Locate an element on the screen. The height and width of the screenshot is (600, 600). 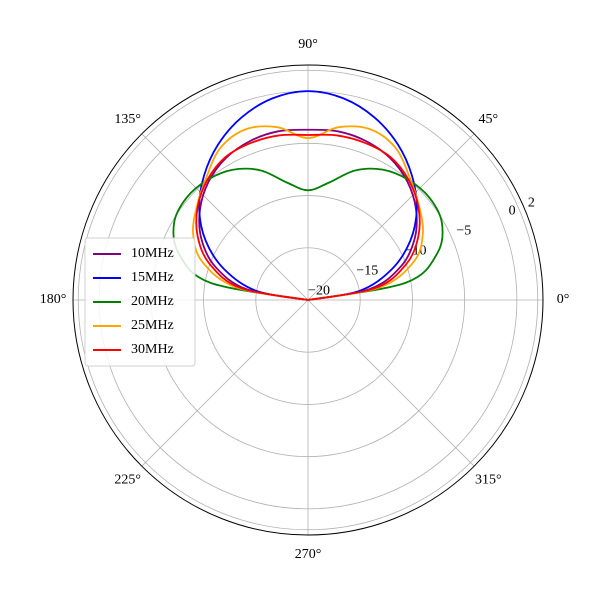
r-tick-label: −15 is located at coordinates (367, 271).